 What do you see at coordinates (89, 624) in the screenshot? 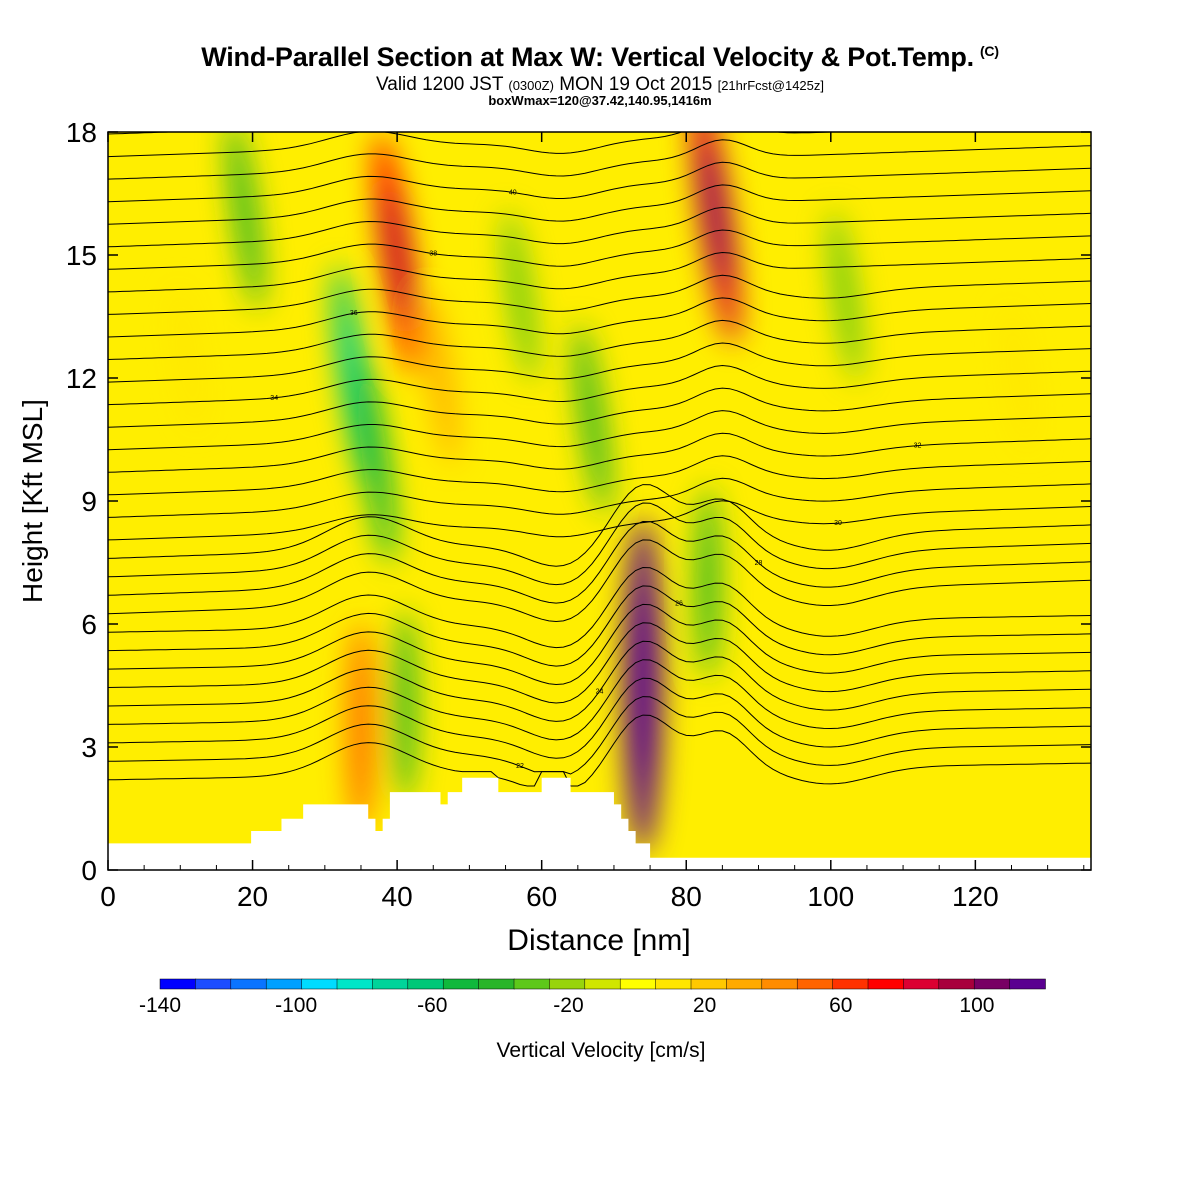
I see `y-tick-label: 6` at bounding box center [89, 624].